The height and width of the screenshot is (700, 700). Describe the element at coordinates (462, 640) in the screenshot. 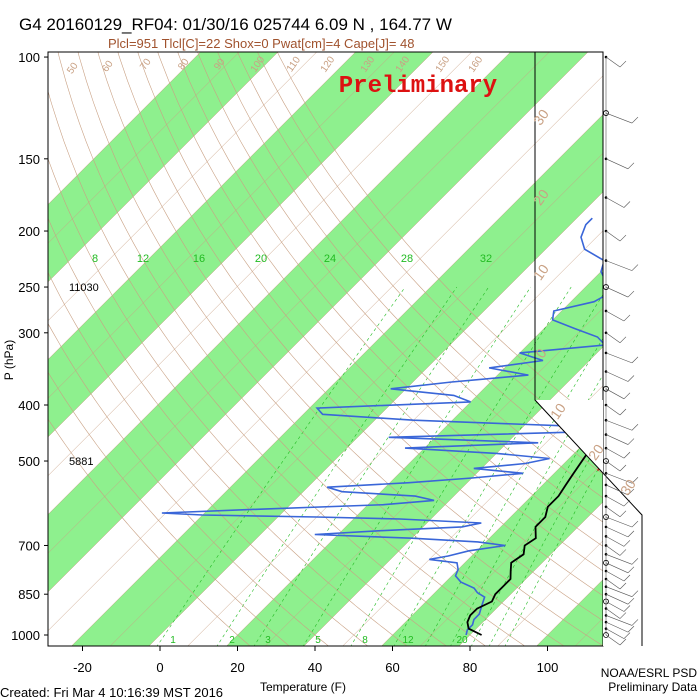

I see `mixing-ratio-label: 20` at that location.